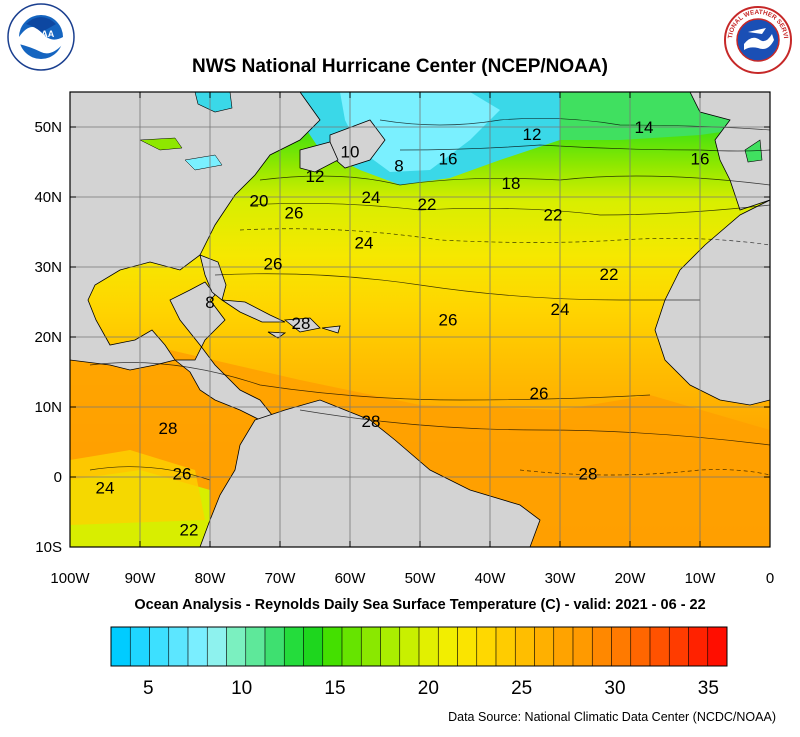 Image resolution: width=800 pixels, height=737 pixels. What do you see at coordinates (48, 547) in the screenshot?
I see `lat-tick-label: 10S` at bounding box center [48, 547].